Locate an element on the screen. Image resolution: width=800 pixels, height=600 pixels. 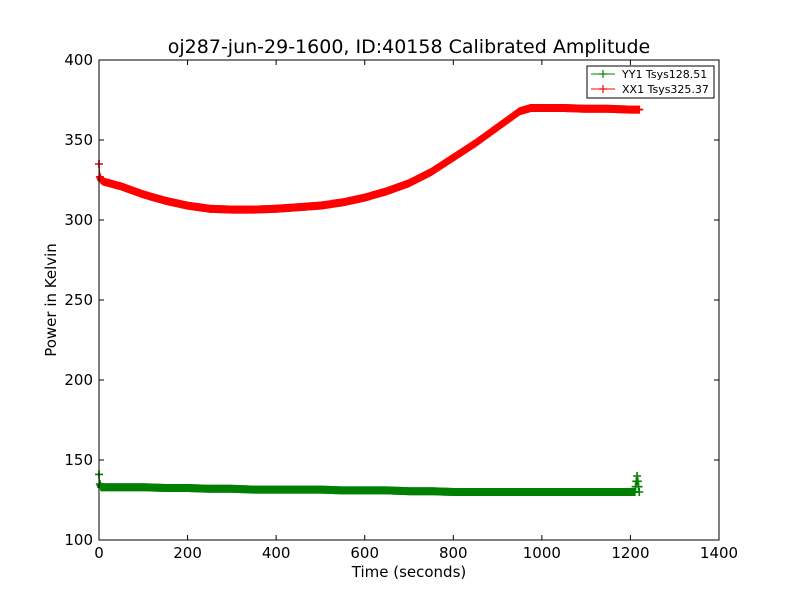
legend-frame is located at coordinates (650, 82).